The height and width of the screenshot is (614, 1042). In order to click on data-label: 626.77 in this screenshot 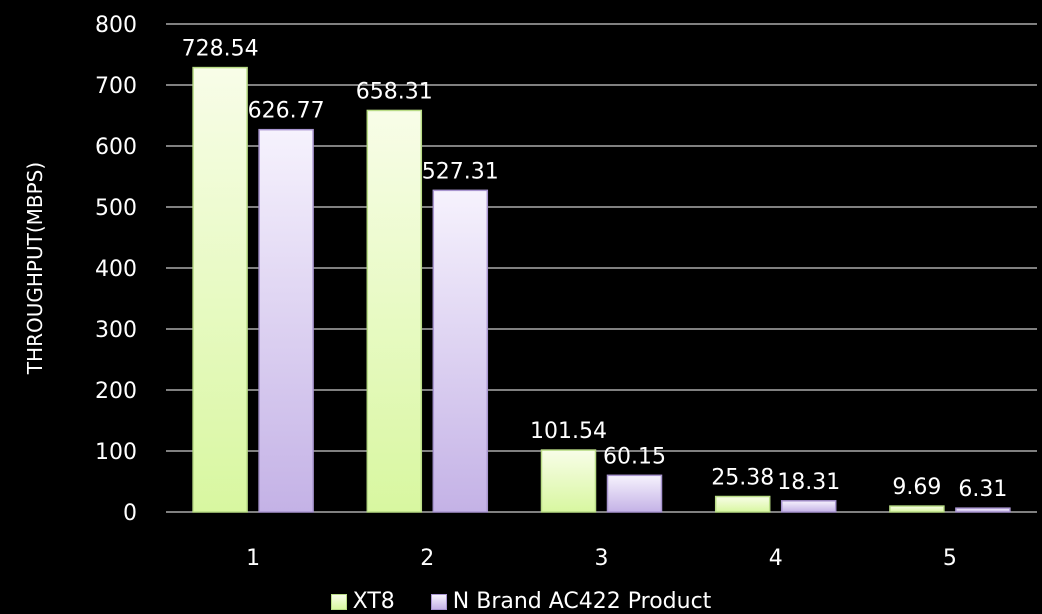, I will do `click(286, 111)`.